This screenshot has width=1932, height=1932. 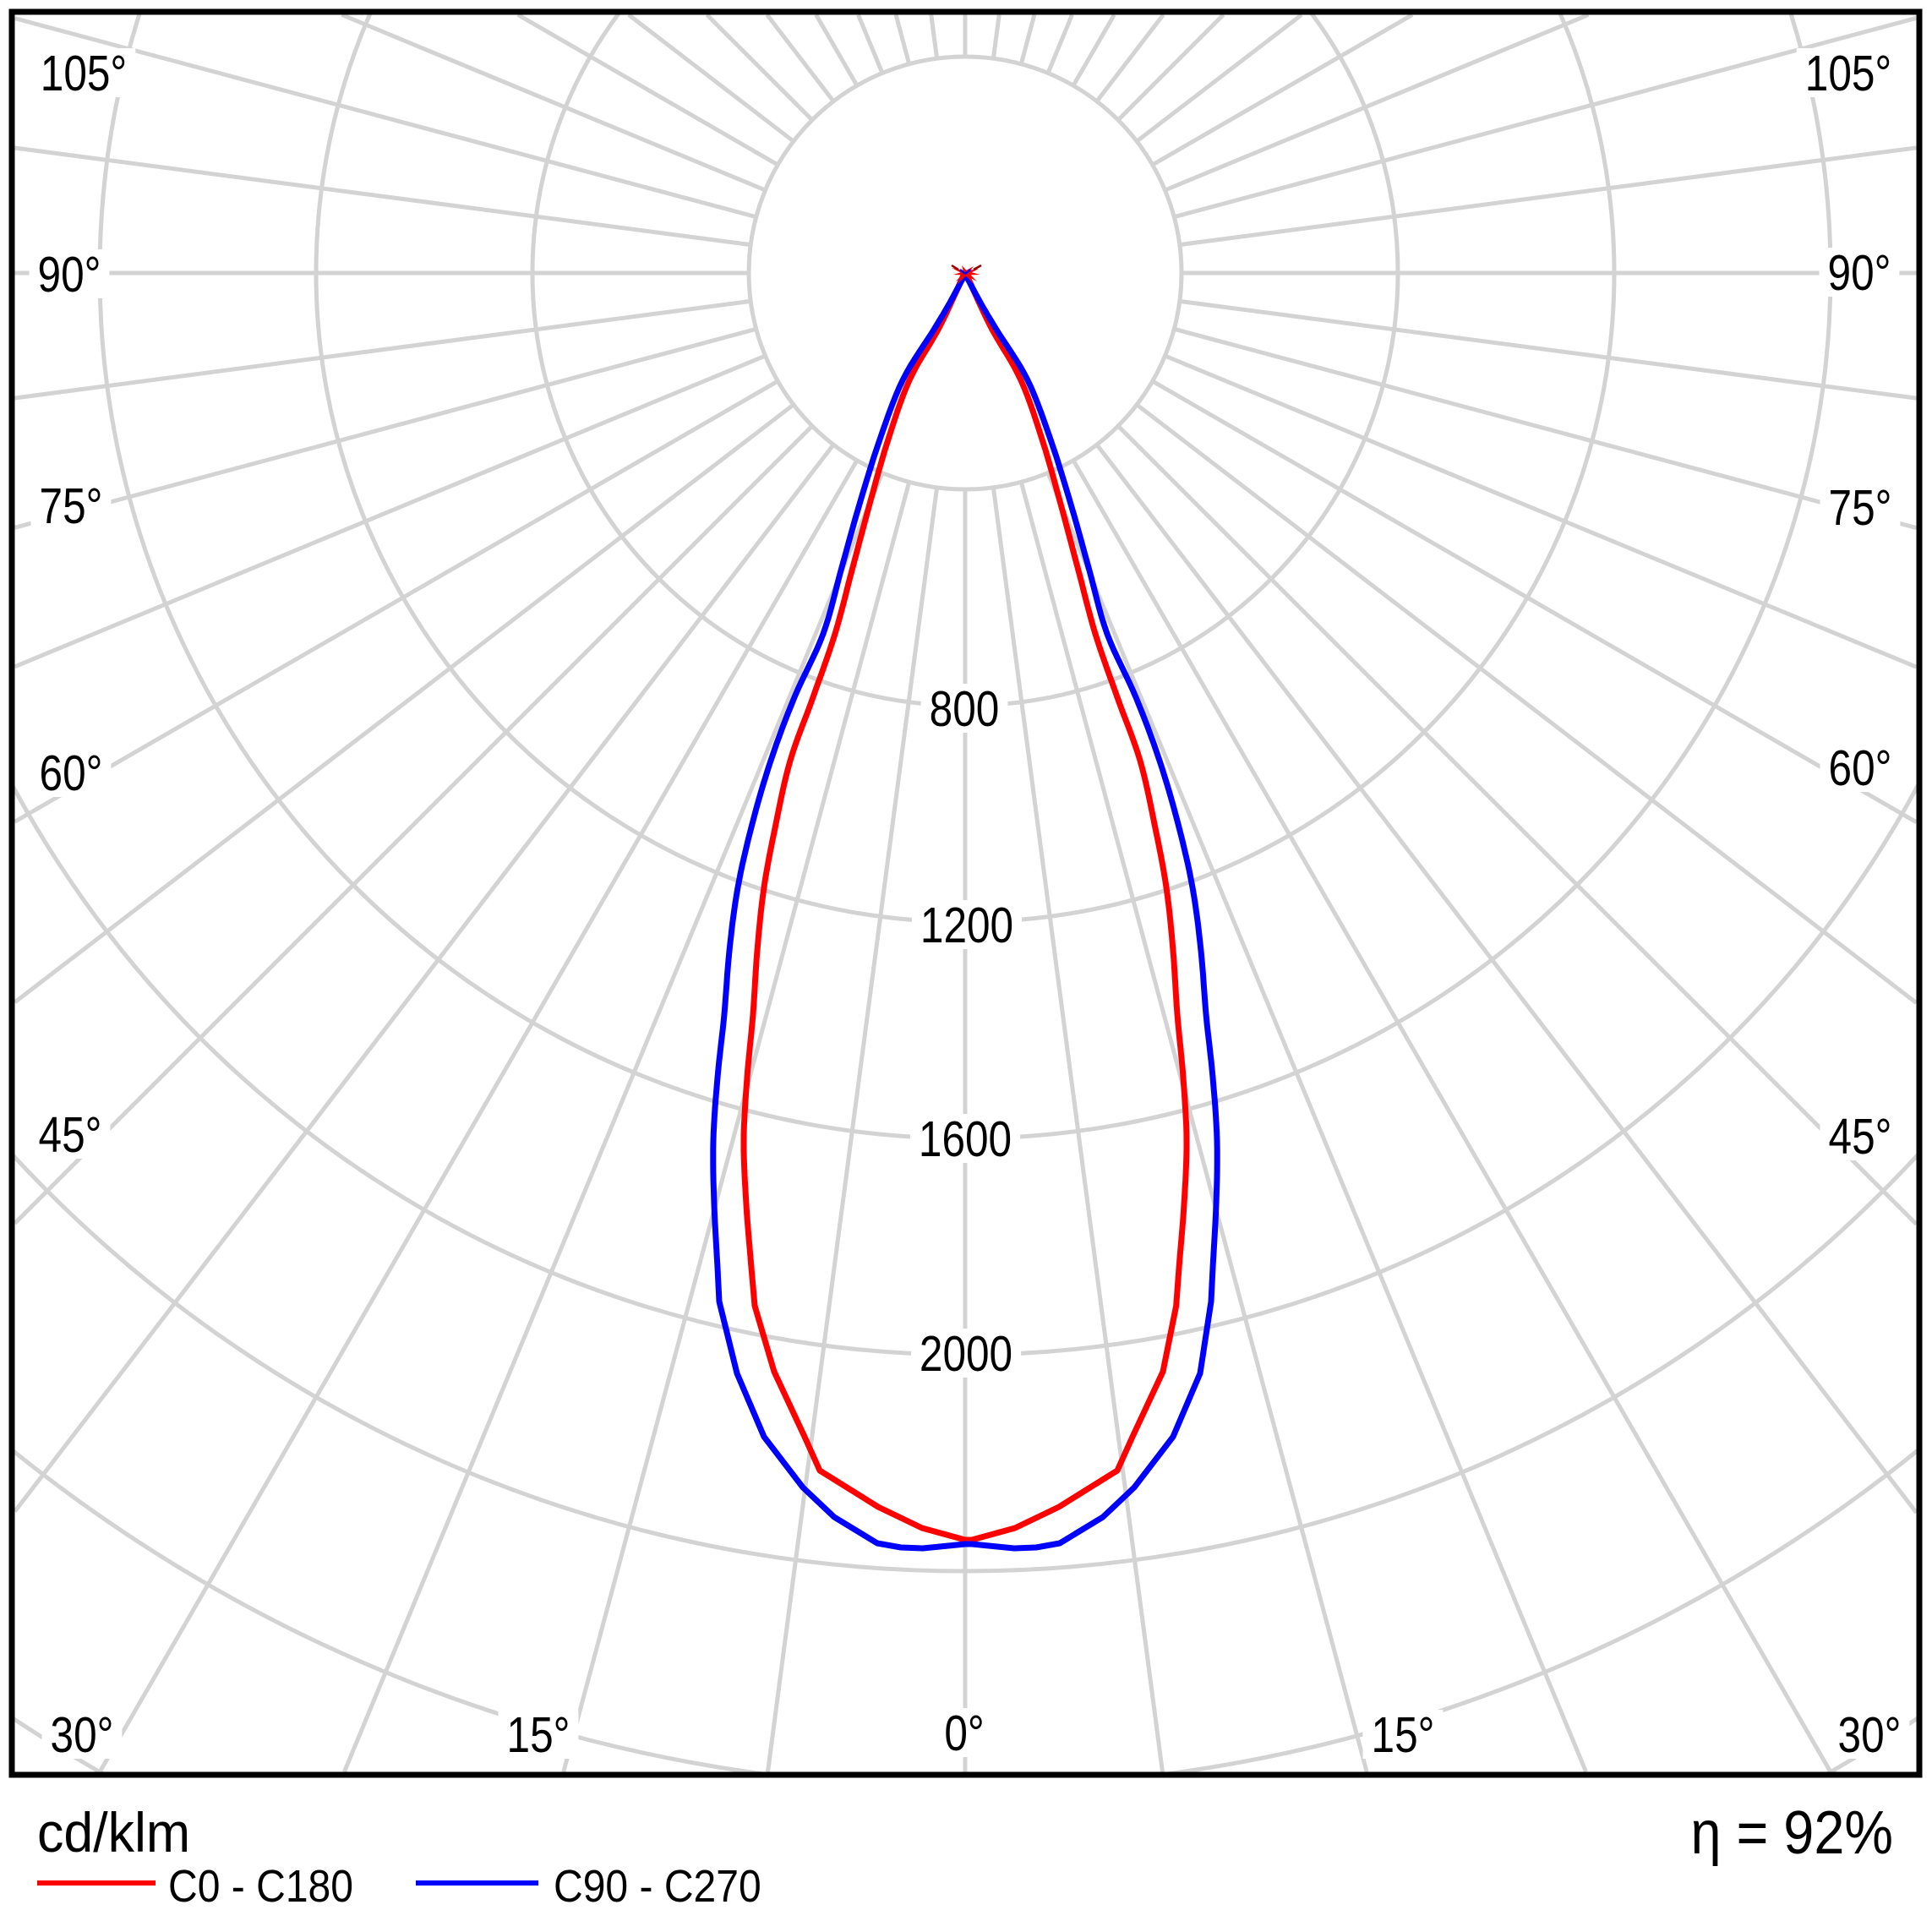 What do you see at coordinates (966, 925) in the screenshot?
I see `svg-text: 1200` at bounding box center [966, 925].